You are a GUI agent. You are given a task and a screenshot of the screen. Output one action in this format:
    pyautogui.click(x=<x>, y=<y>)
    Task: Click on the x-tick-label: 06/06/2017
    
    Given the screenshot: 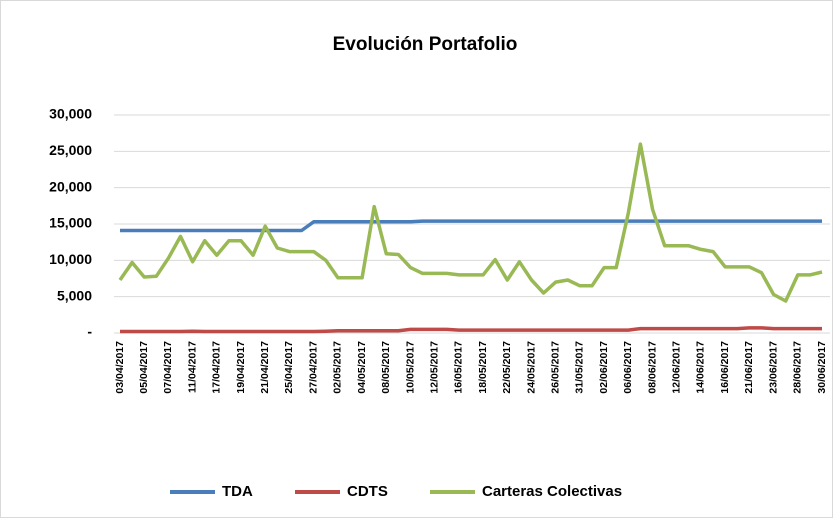 What is the action you would take?
    pyautogui.click(x=628, y=367)
    